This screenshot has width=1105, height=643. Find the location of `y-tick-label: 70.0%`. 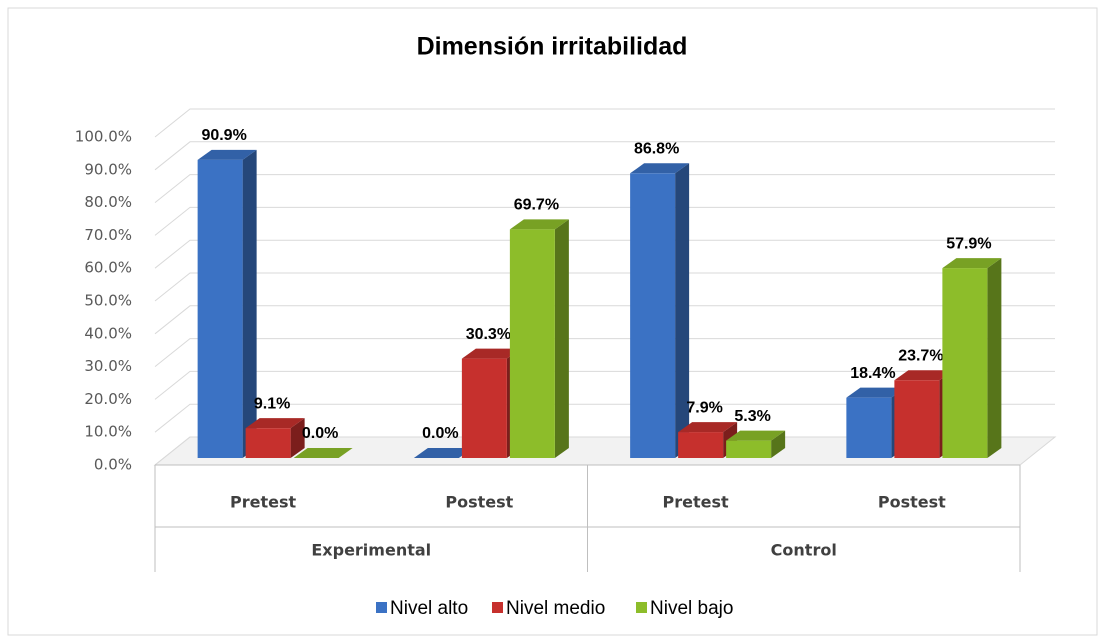

y-tick-label: 70.0% is located at coordinates (108, 235).